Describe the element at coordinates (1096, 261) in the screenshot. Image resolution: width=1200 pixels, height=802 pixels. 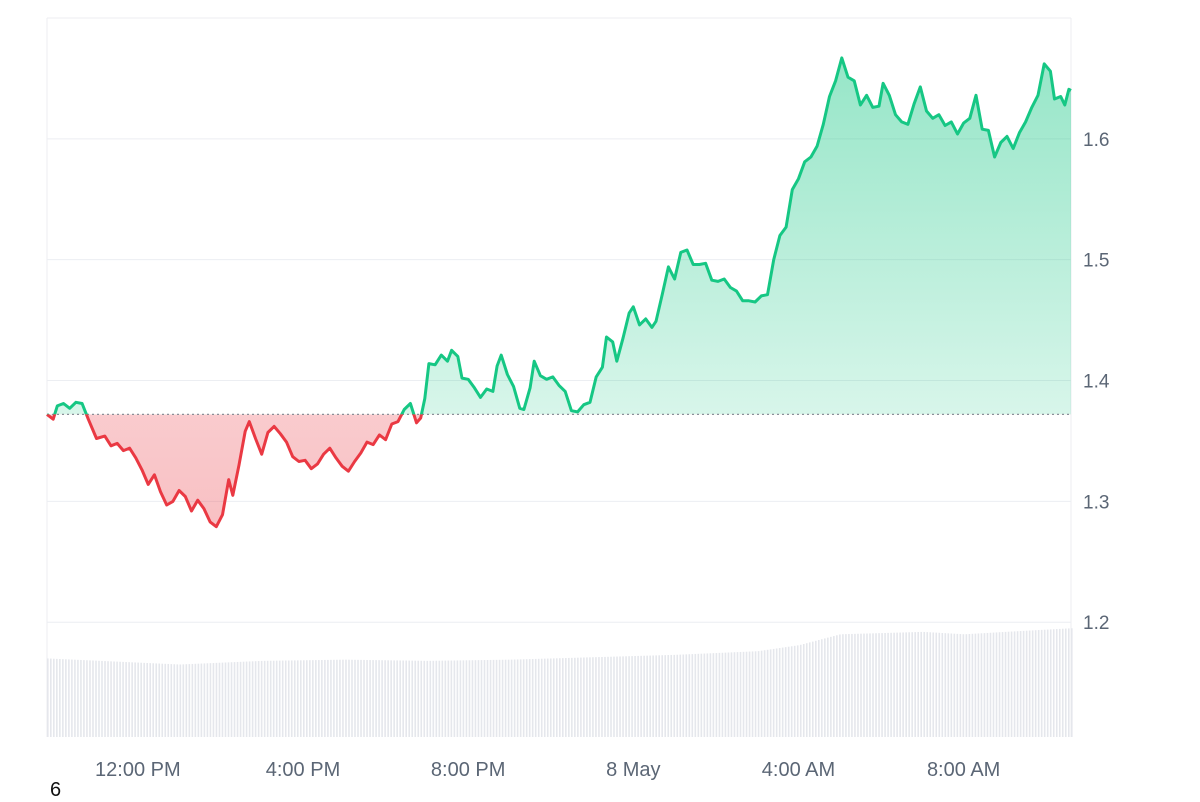
I see `y-tick-label: 1.5` at that location.